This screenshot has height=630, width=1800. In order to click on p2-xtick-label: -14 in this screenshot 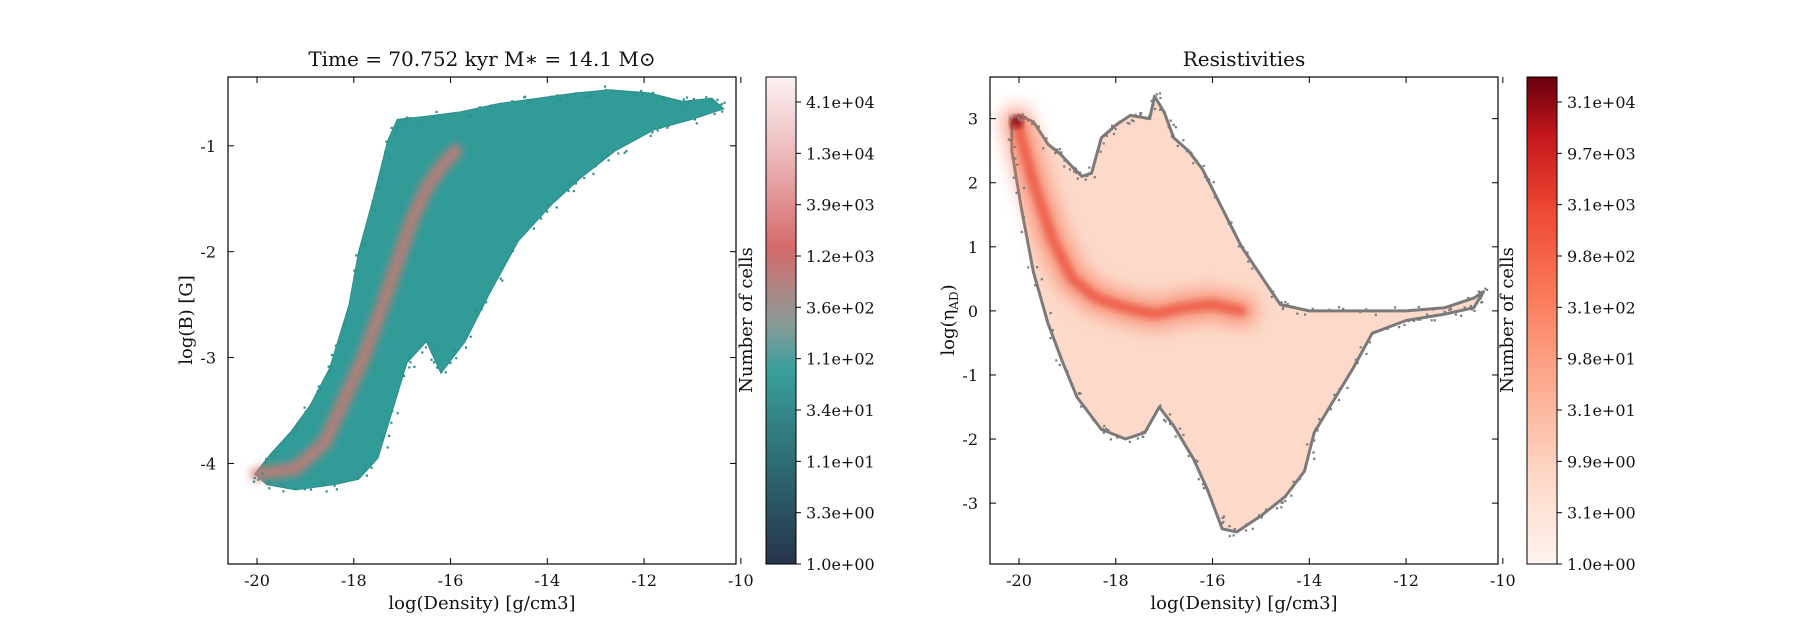, I will do `click(1309, 580)`.